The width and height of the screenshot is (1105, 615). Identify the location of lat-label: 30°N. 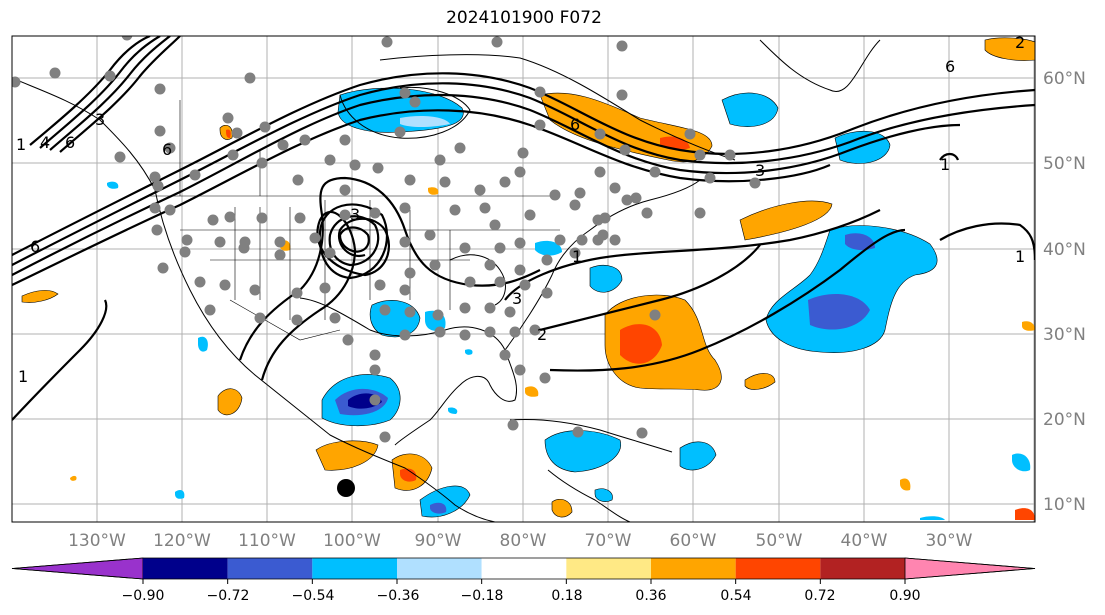
(1064, 335).